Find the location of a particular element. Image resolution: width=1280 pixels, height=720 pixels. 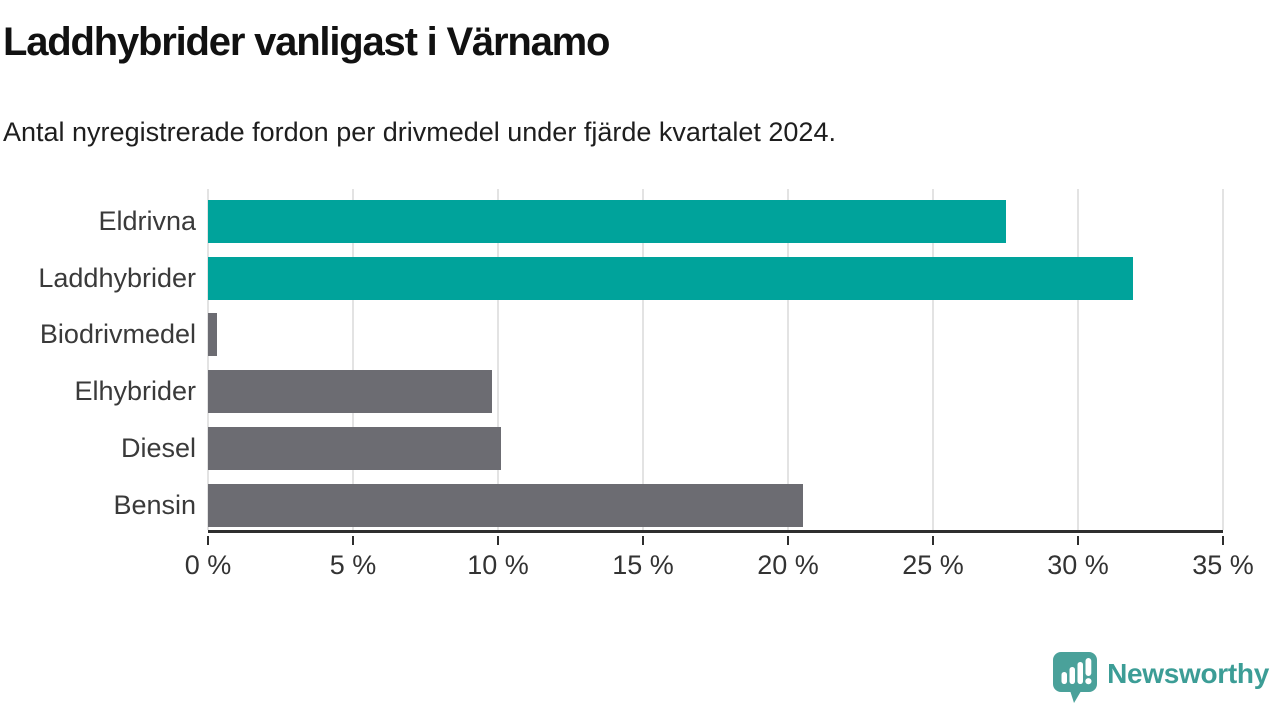

category-label-elhybrider: Elhybrider is located at coordinates (135, 391).